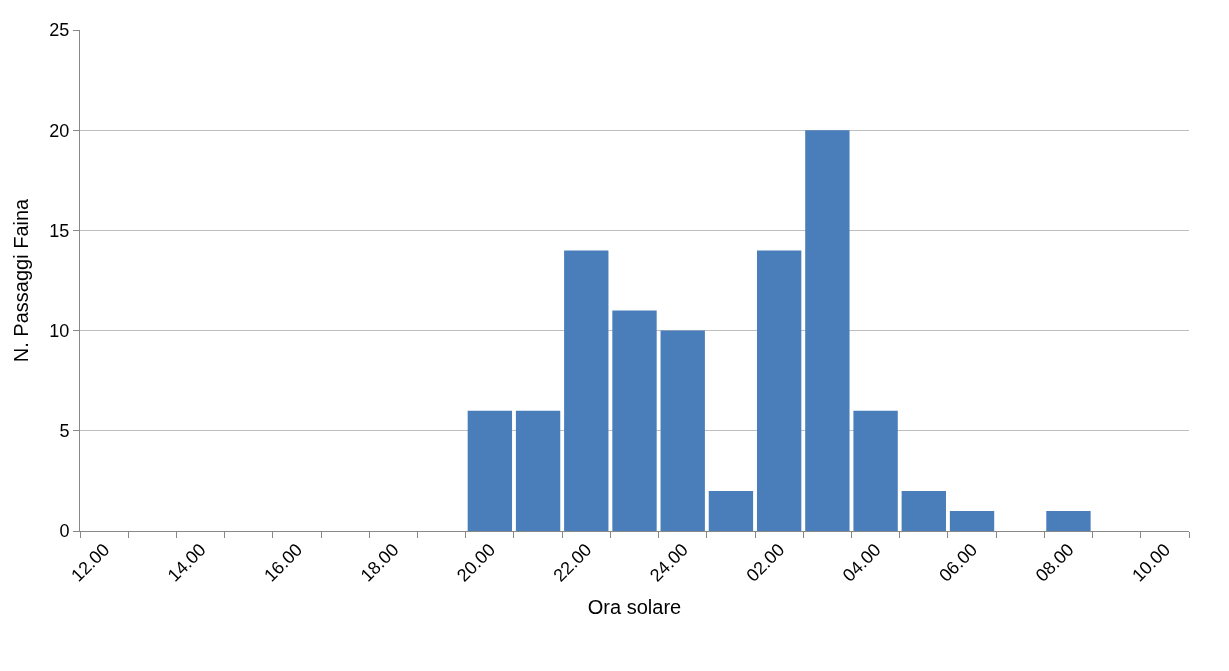 Image resolution: width=1229 pixels, height=671 pixels. What do you see at coordinates (634, 607) in the screenshot?
I see `x-axis-title: Ora solare` at bounding box center [634, 607].